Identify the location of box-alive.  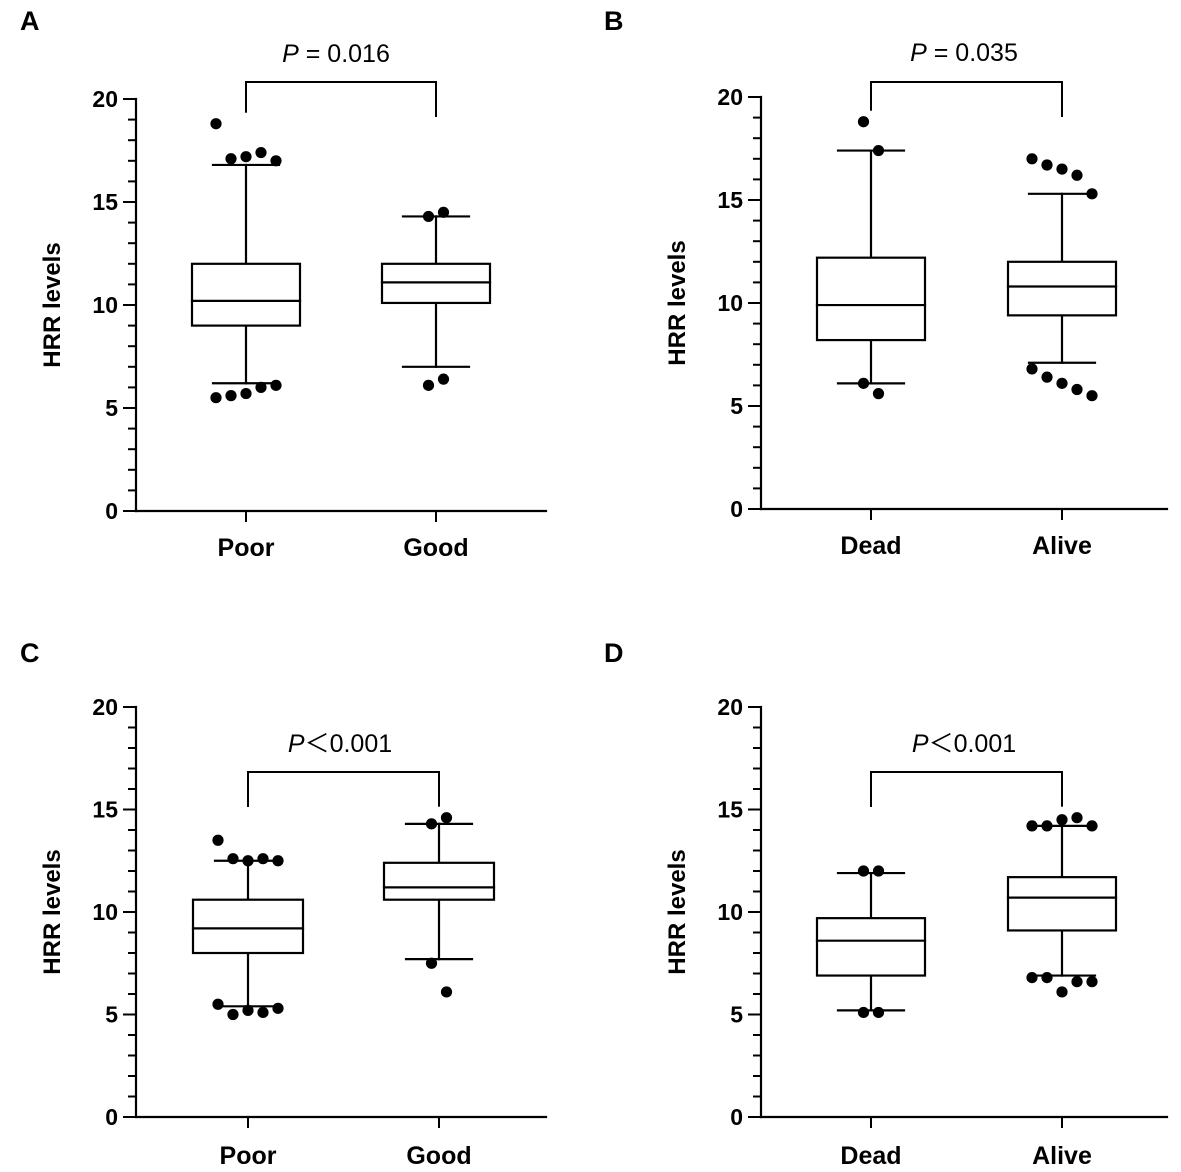
(1062, 277).